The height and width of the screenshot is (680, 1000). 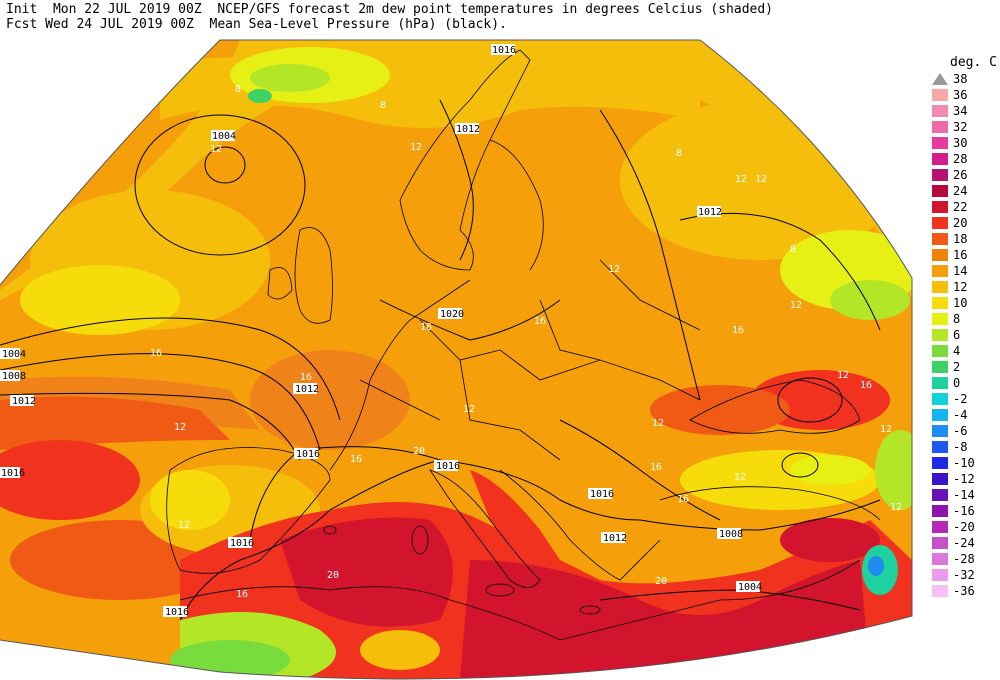 I want to click on legend-label: 26, so click(x=960, y=175).